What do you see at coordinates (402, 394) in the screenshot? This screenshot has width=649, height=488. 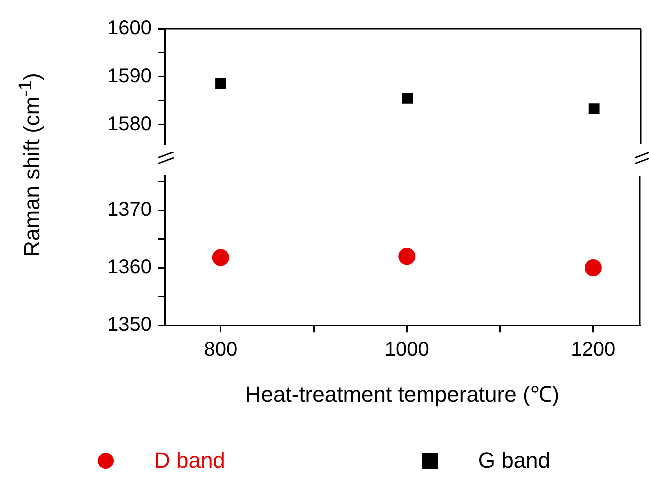 I see `x-axis-title: Heat-treatment temperature (℃)` at bounding box center [402, 394].